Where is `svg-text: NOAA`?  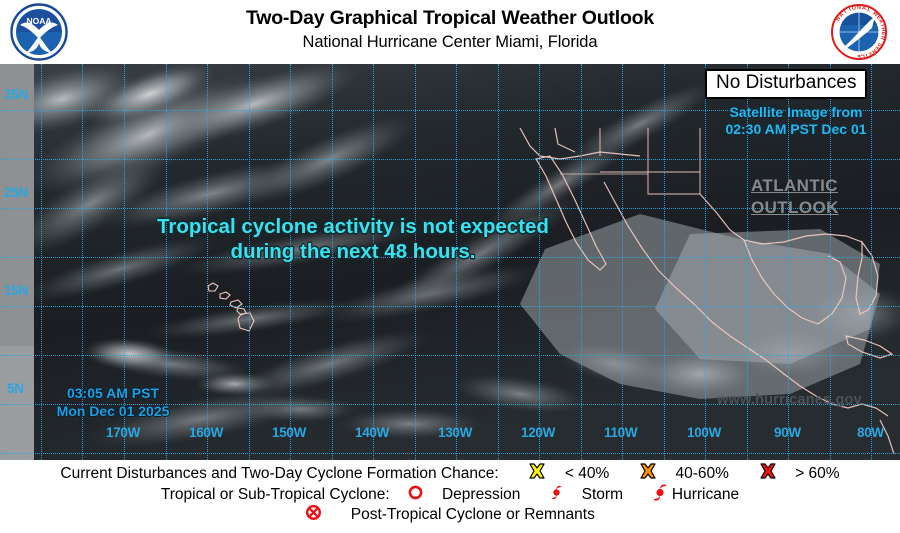 svg-text: NOAA is located at coordinates (38, 21).